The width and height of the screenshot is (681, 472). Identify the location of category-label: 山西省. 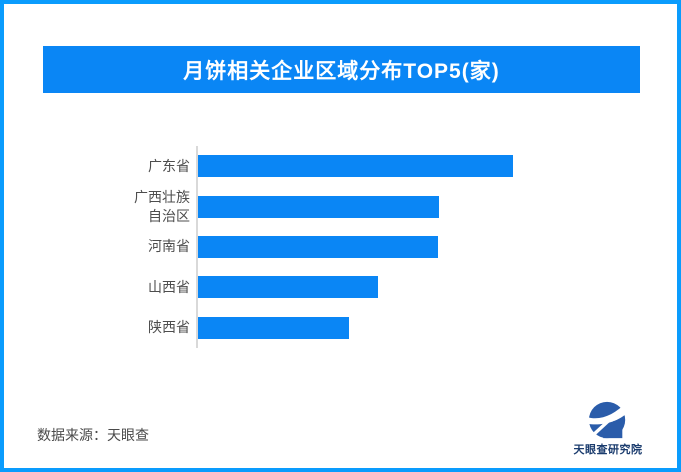
(169, 286).